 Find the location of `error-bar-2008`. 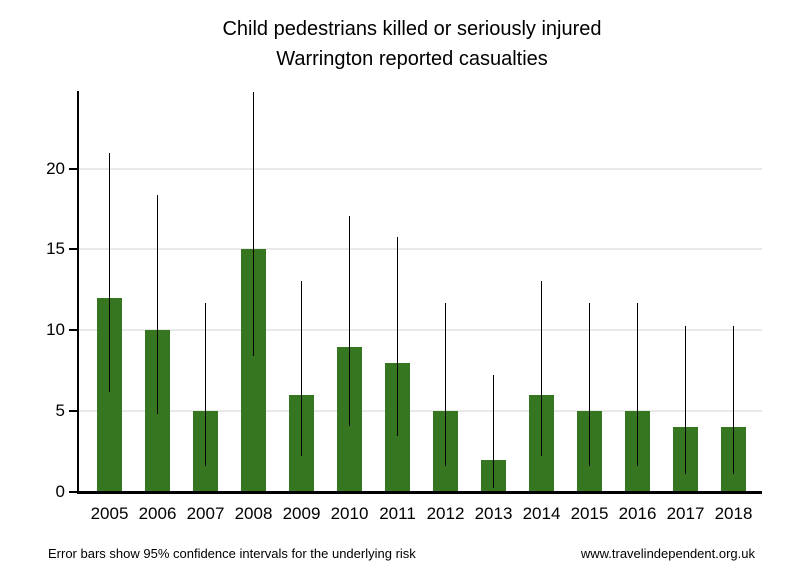

error-bar-2008 is located at coordinates (253, 224).